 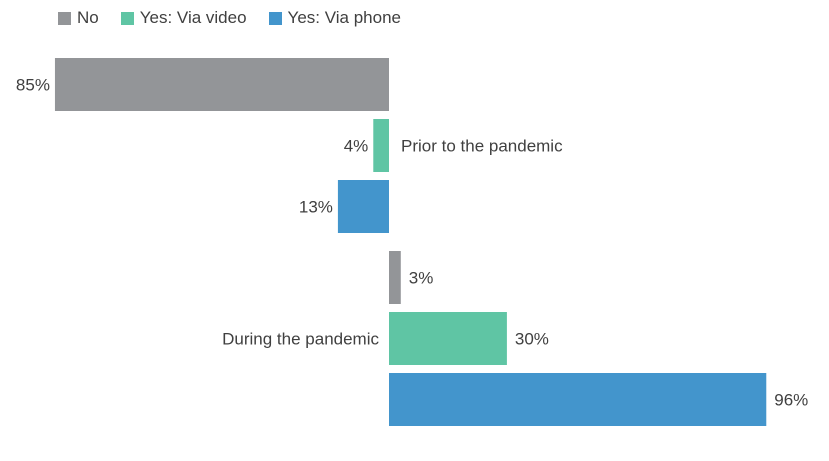 I want to click on legend-item-phone: Yes: Via phone, so click(x=334, y=18).